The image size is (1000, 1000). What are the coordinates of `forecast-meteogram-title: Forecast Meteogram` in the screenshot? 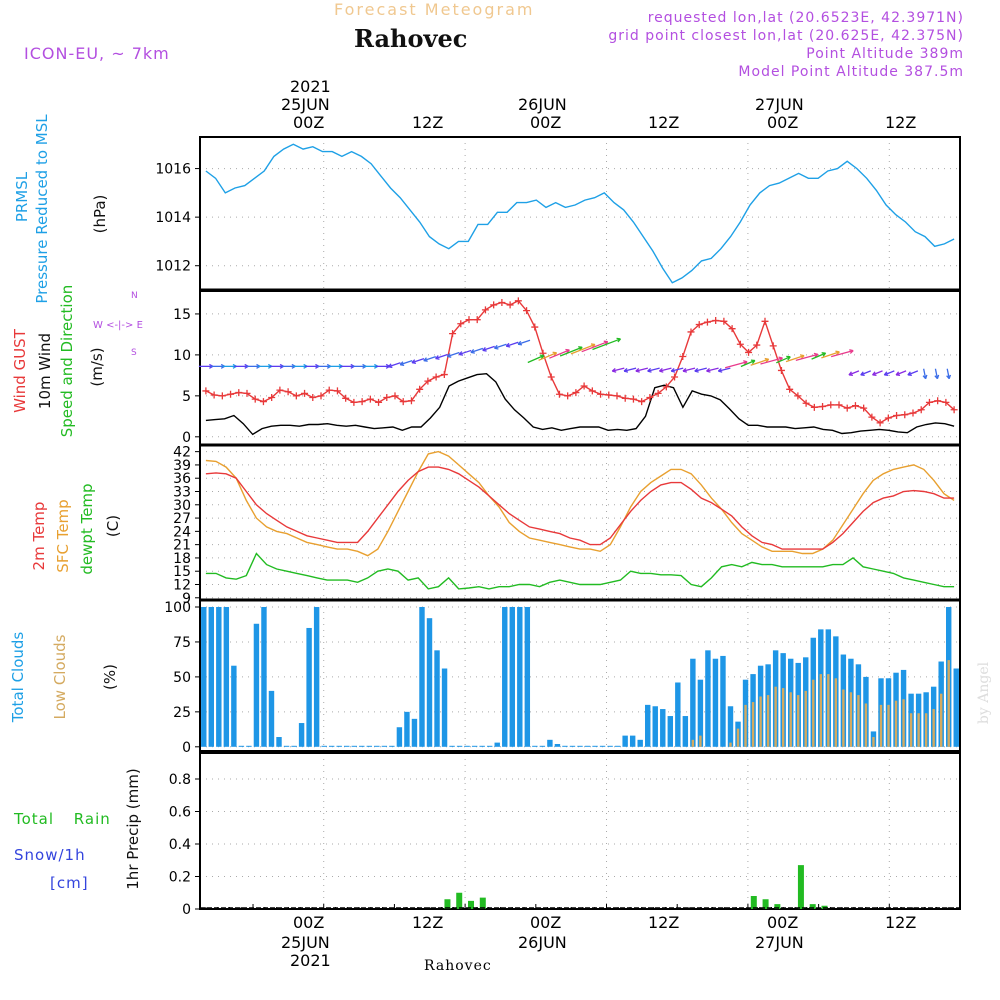 It's located at (434, 9).